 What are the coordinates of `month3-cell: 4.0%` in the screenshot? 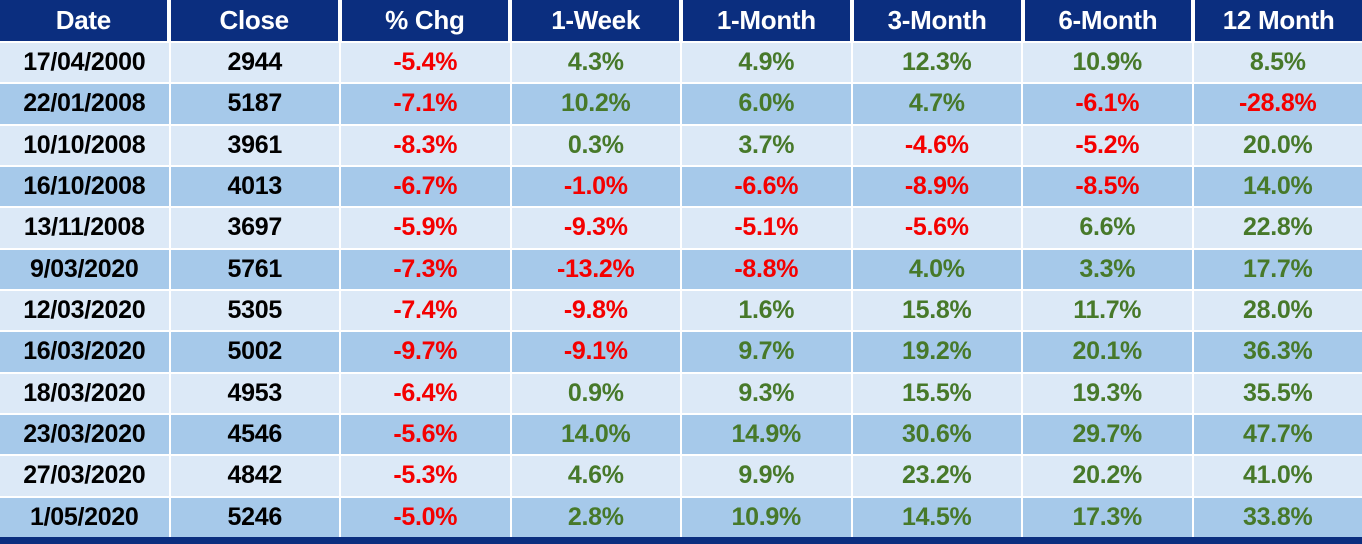 It's located at (936, 269).